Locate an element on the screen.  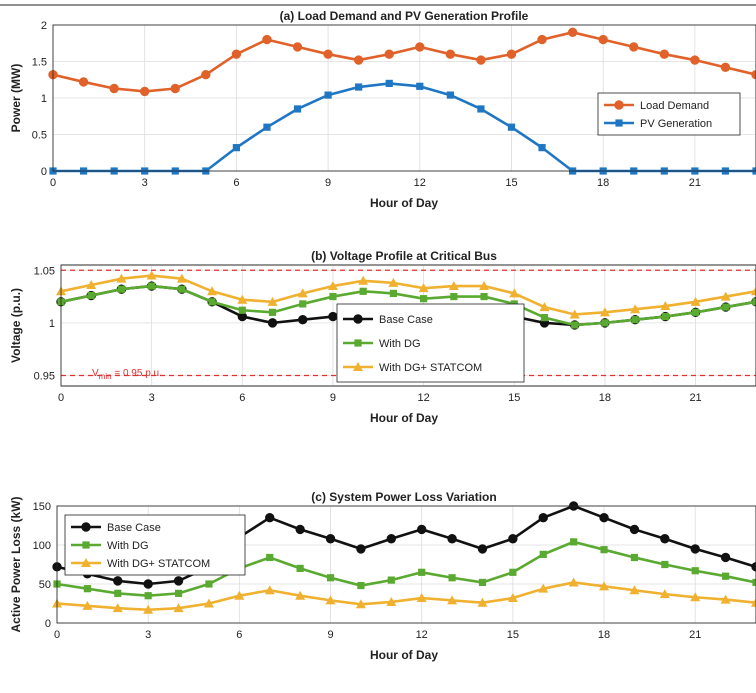
annotation-main: V is located at coordinates (95, 373).